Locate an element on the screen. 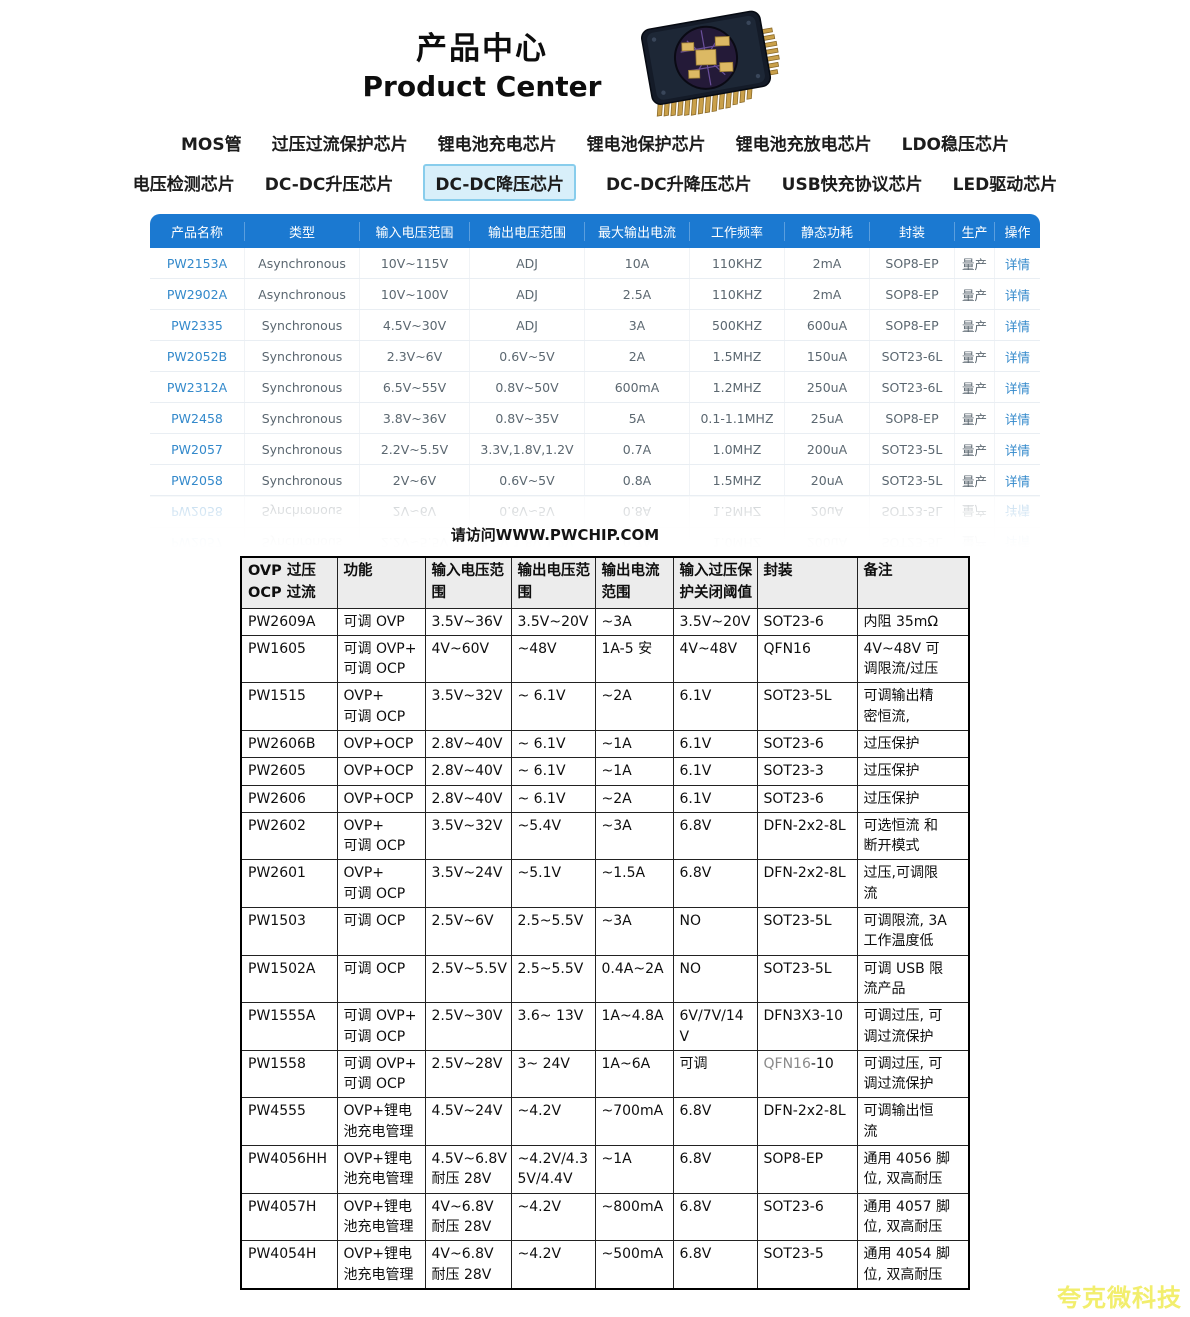 This screenshot has width=1190, height=1317. nav-item-r2-3: DC-DC升降压芯片 is located at coordinates (679, 184).